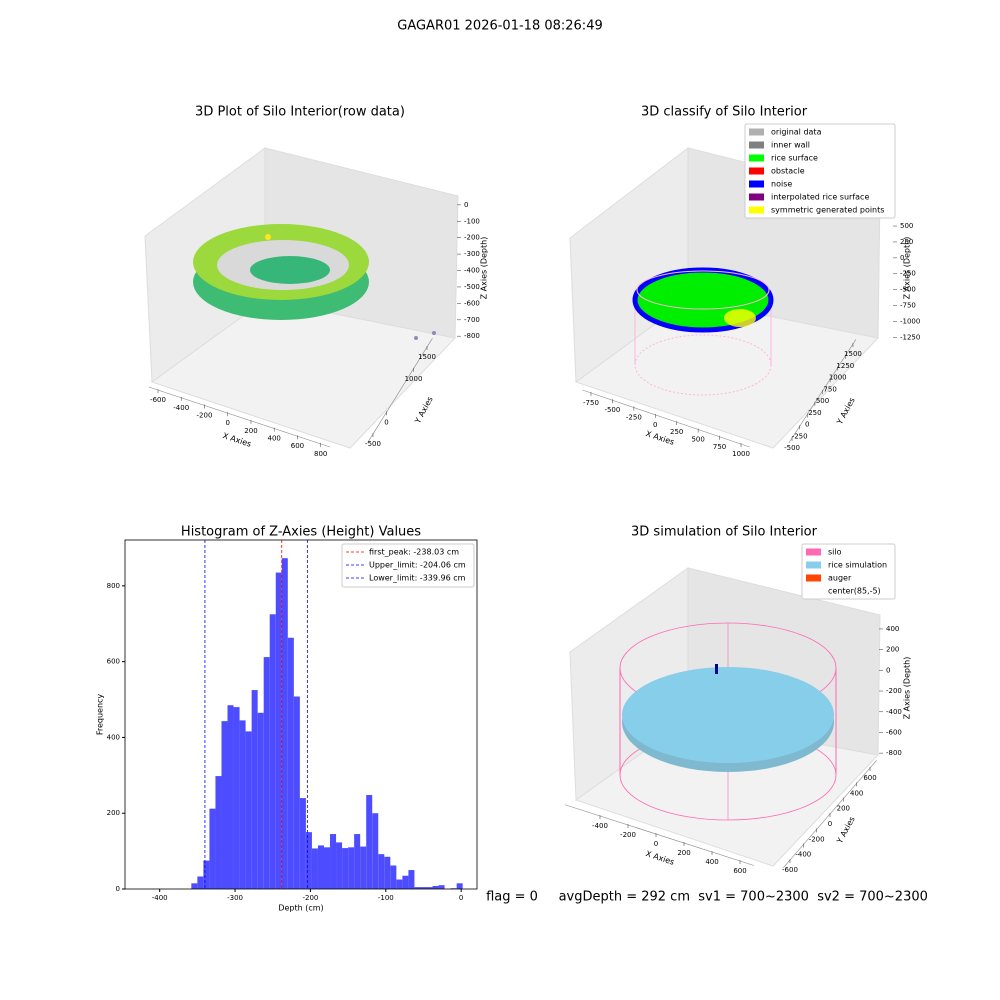 The image size is (1000, 1000). Describe the element at coordinates (274, 439) in the screenshot. I see `x-tick-label: 400` at that location.